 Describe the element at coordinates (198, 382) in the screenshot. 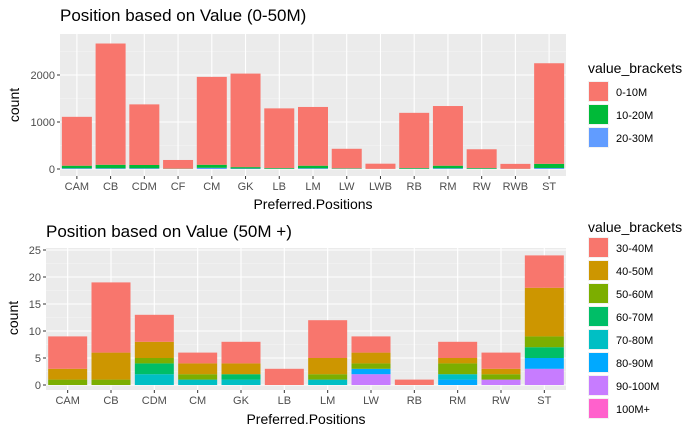

I see `bar-segment-cm-70-80m` at that location.